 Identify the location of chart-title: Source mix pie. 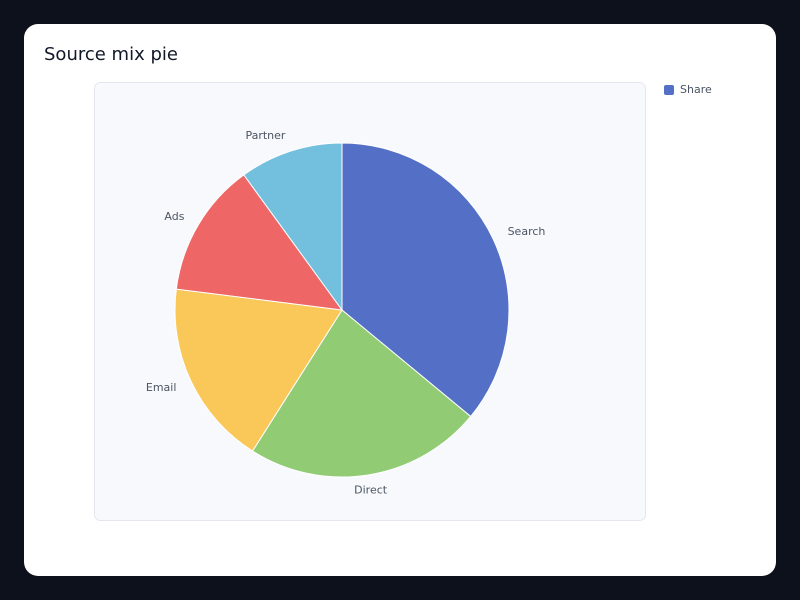
(111, 54).